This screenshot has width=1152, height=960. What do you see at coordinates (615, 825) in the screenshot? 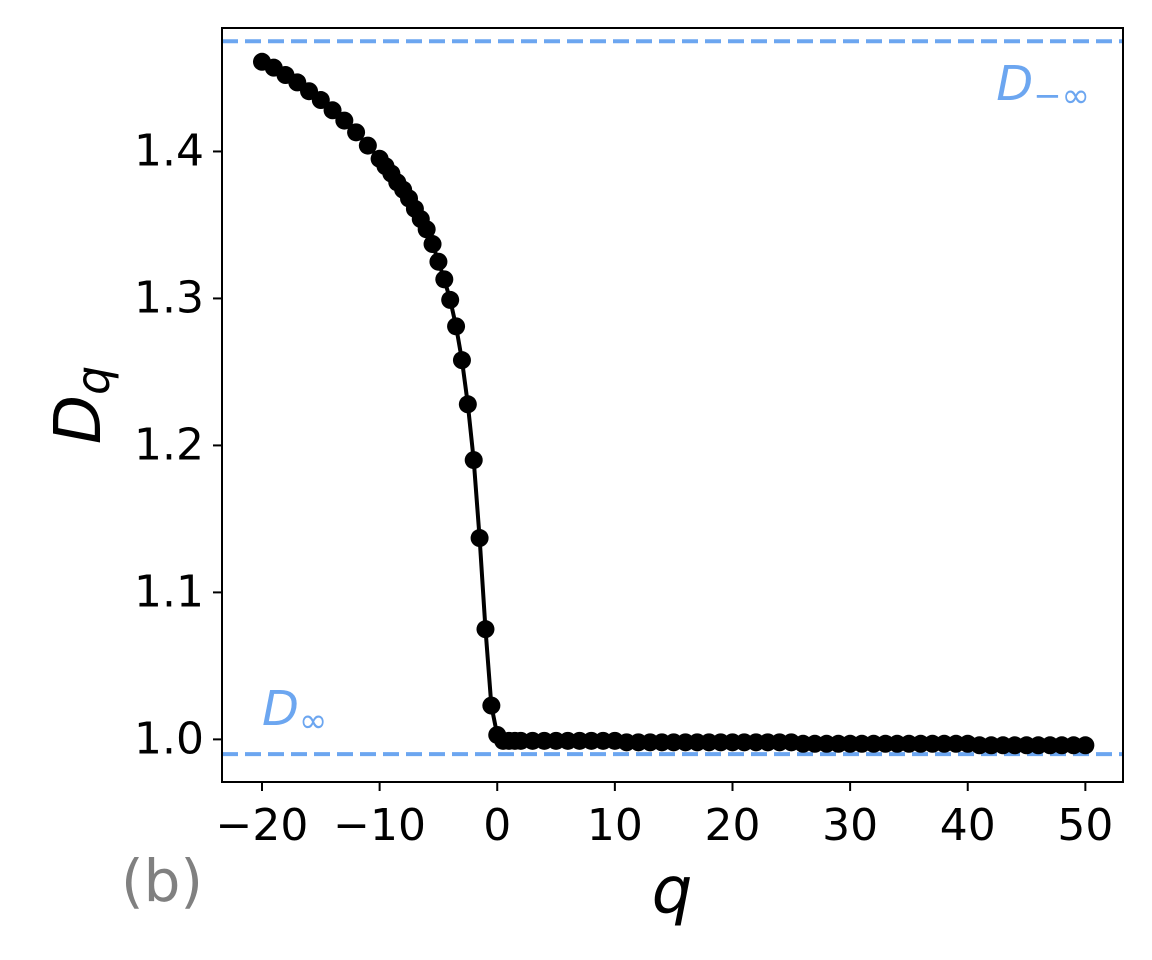
I see `x-tick-label: 10` at bounding box center [615, 825].